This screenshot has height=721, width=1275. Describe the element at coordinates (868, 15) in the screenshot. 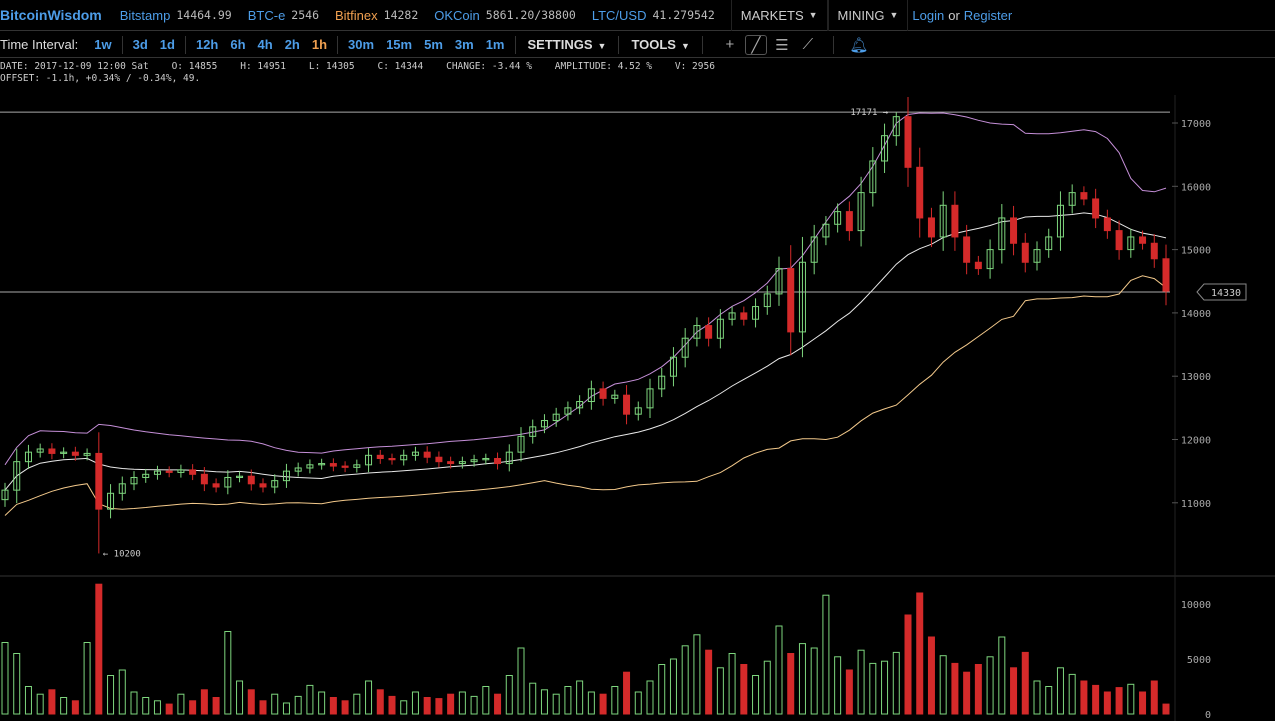

I see `mining-menu: MINING ▼` at that location.